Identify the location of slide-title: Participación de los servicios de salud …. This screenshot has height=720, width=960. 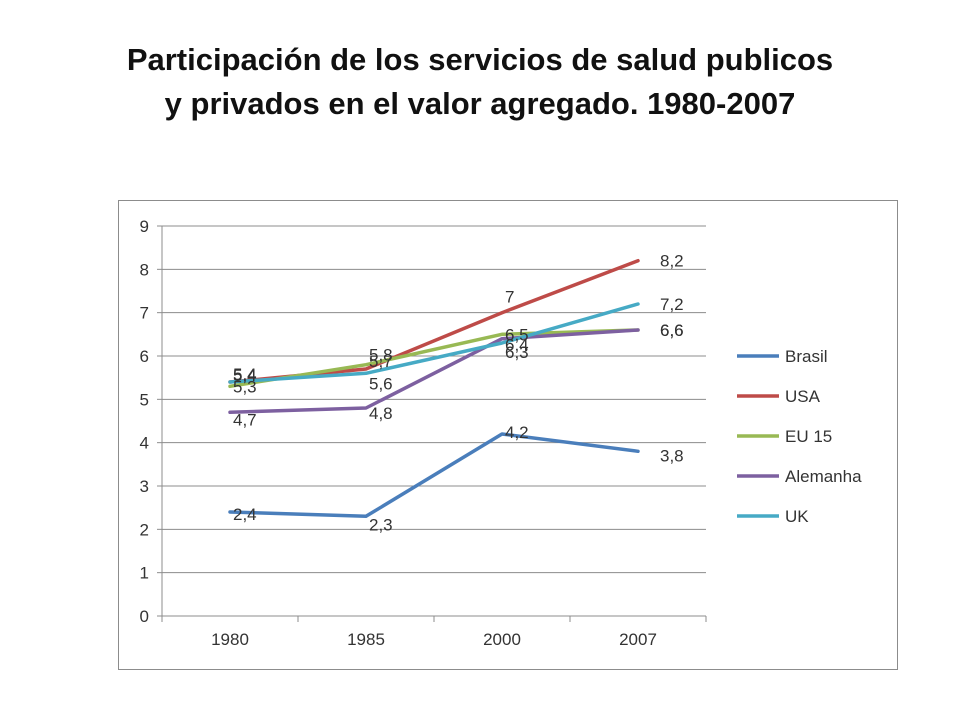
(480, 82).